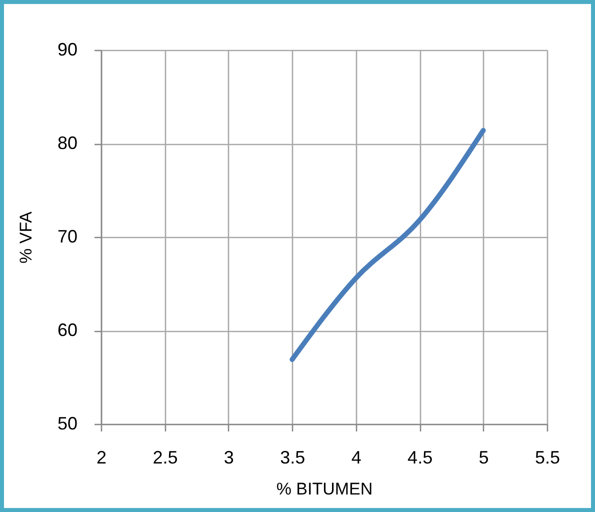 The image size is (595, 512). What do you see at coordinates (67, 236) in the screenshot?
I see `y-tick-label: 70` at bounding box center [67, 236].